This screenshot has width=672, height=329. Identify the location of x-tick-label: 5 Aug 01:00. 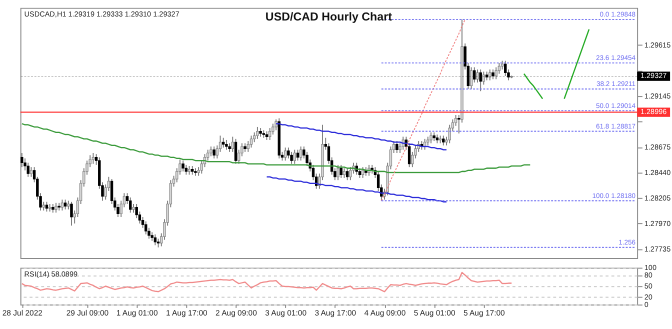
(435, 313).